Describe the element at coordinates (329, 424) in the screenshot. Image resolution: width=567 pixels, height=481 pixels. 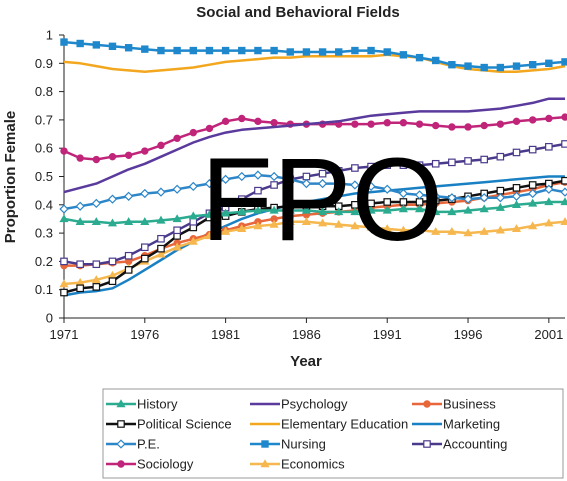
I see `legend-item-elementary-education: Elementary Education` at that location.